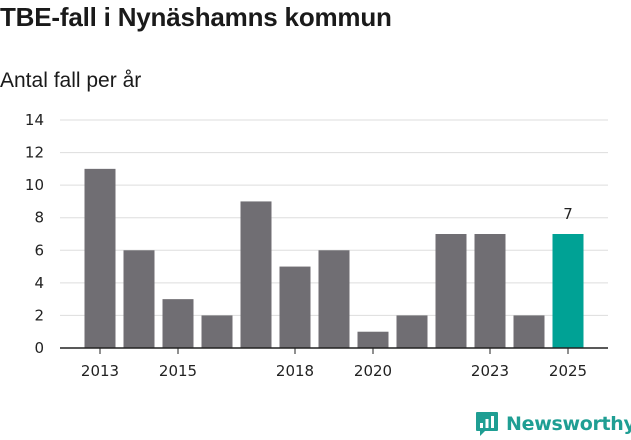  I want to click on newsworthy-logo: Newsworthy, so click(553, 424).